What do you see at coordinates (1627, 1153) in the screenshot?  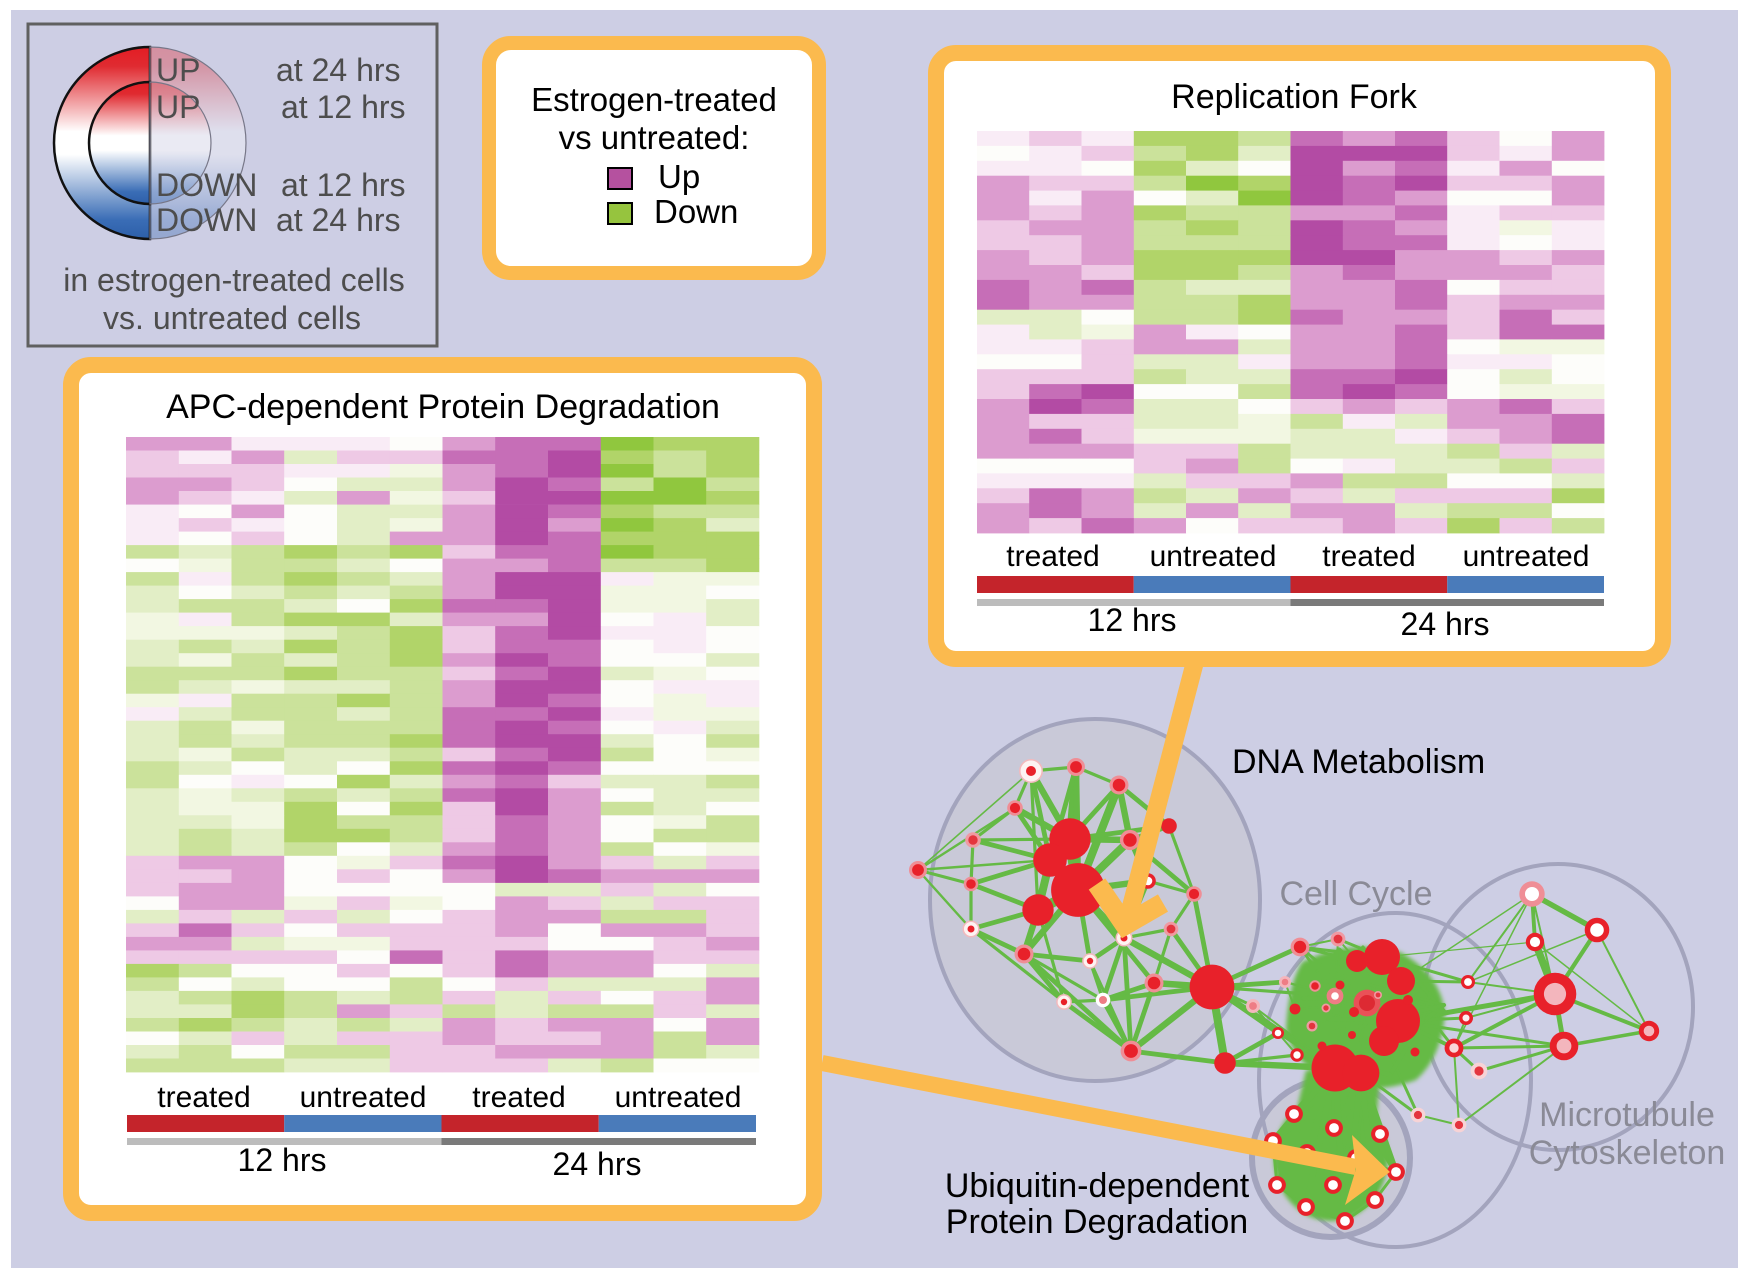 I see `svg-text: Cytoskeleton` at bounding box center [1627, 1153].